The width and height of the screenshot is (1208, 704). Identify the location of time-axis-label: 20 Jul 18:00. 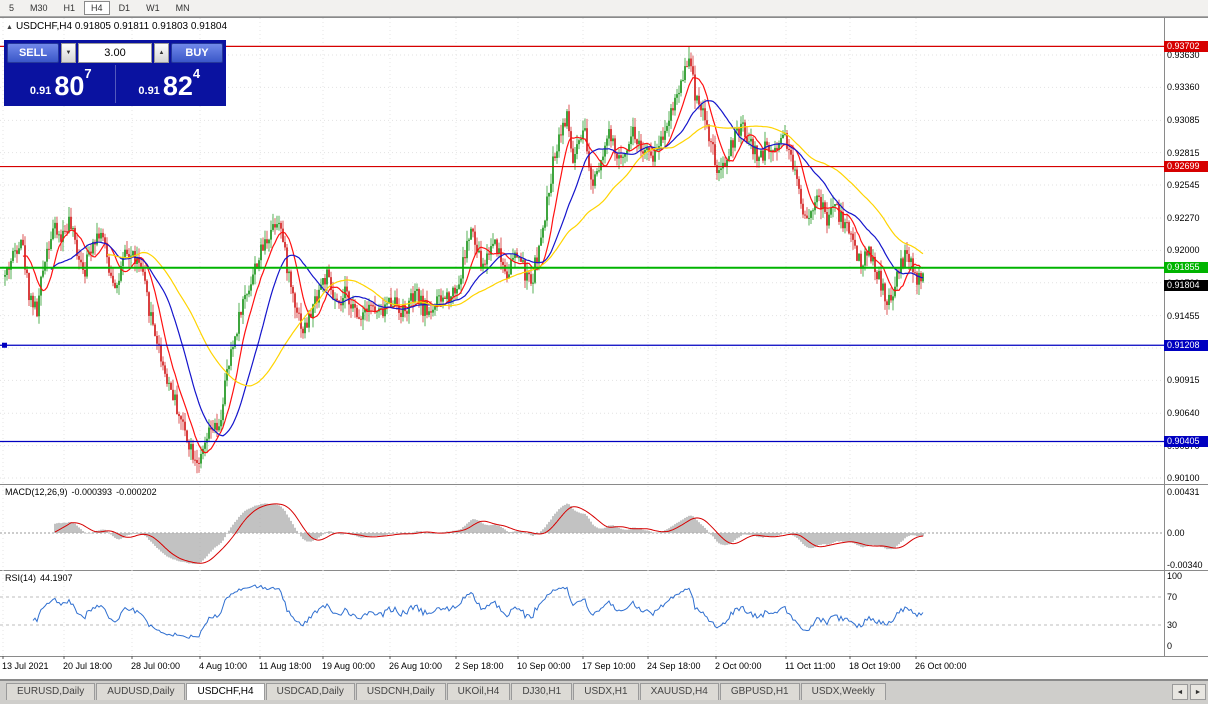
(88, 666).